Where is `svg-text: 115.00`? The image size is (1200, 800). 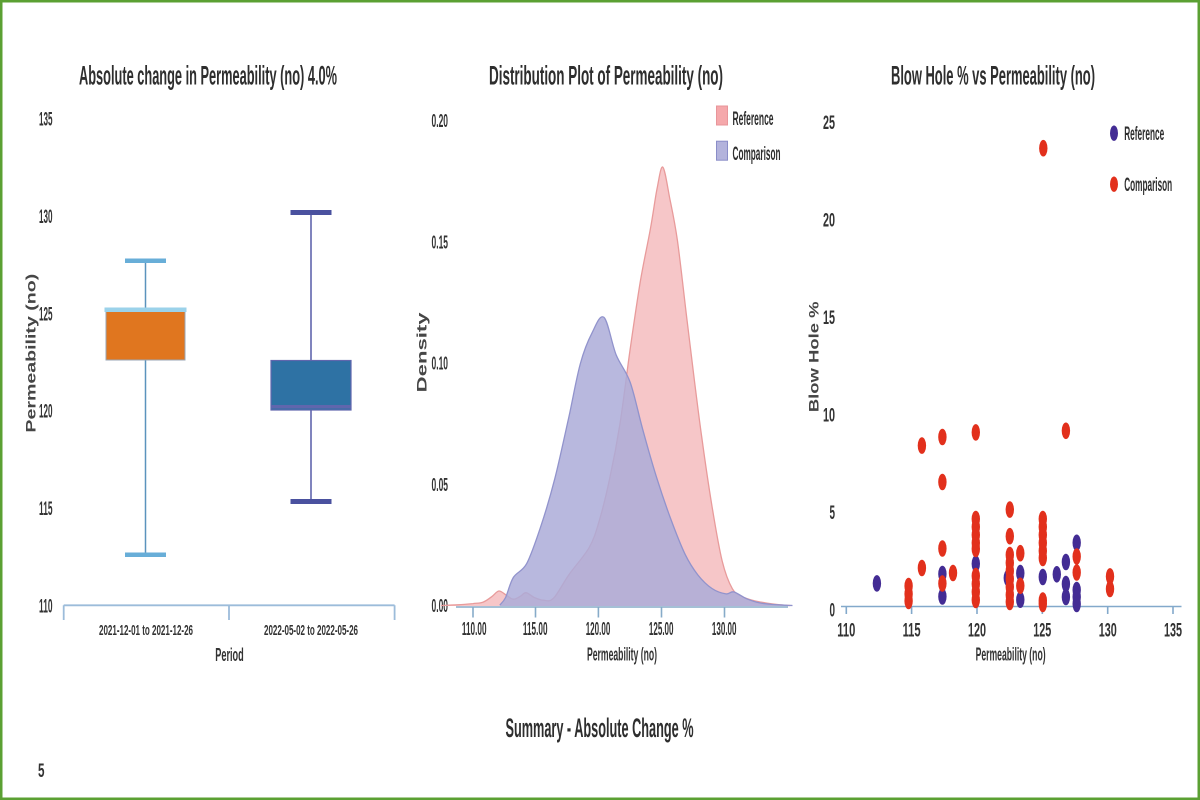
svg-text: 115.00 is located at coordinates (535, 629).